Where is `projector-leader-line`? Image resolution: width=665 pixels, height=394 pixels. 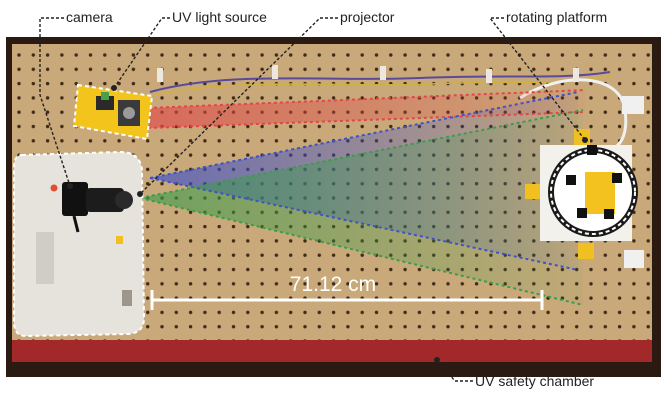 projector-leader-line is located at coordinates (238, 106).